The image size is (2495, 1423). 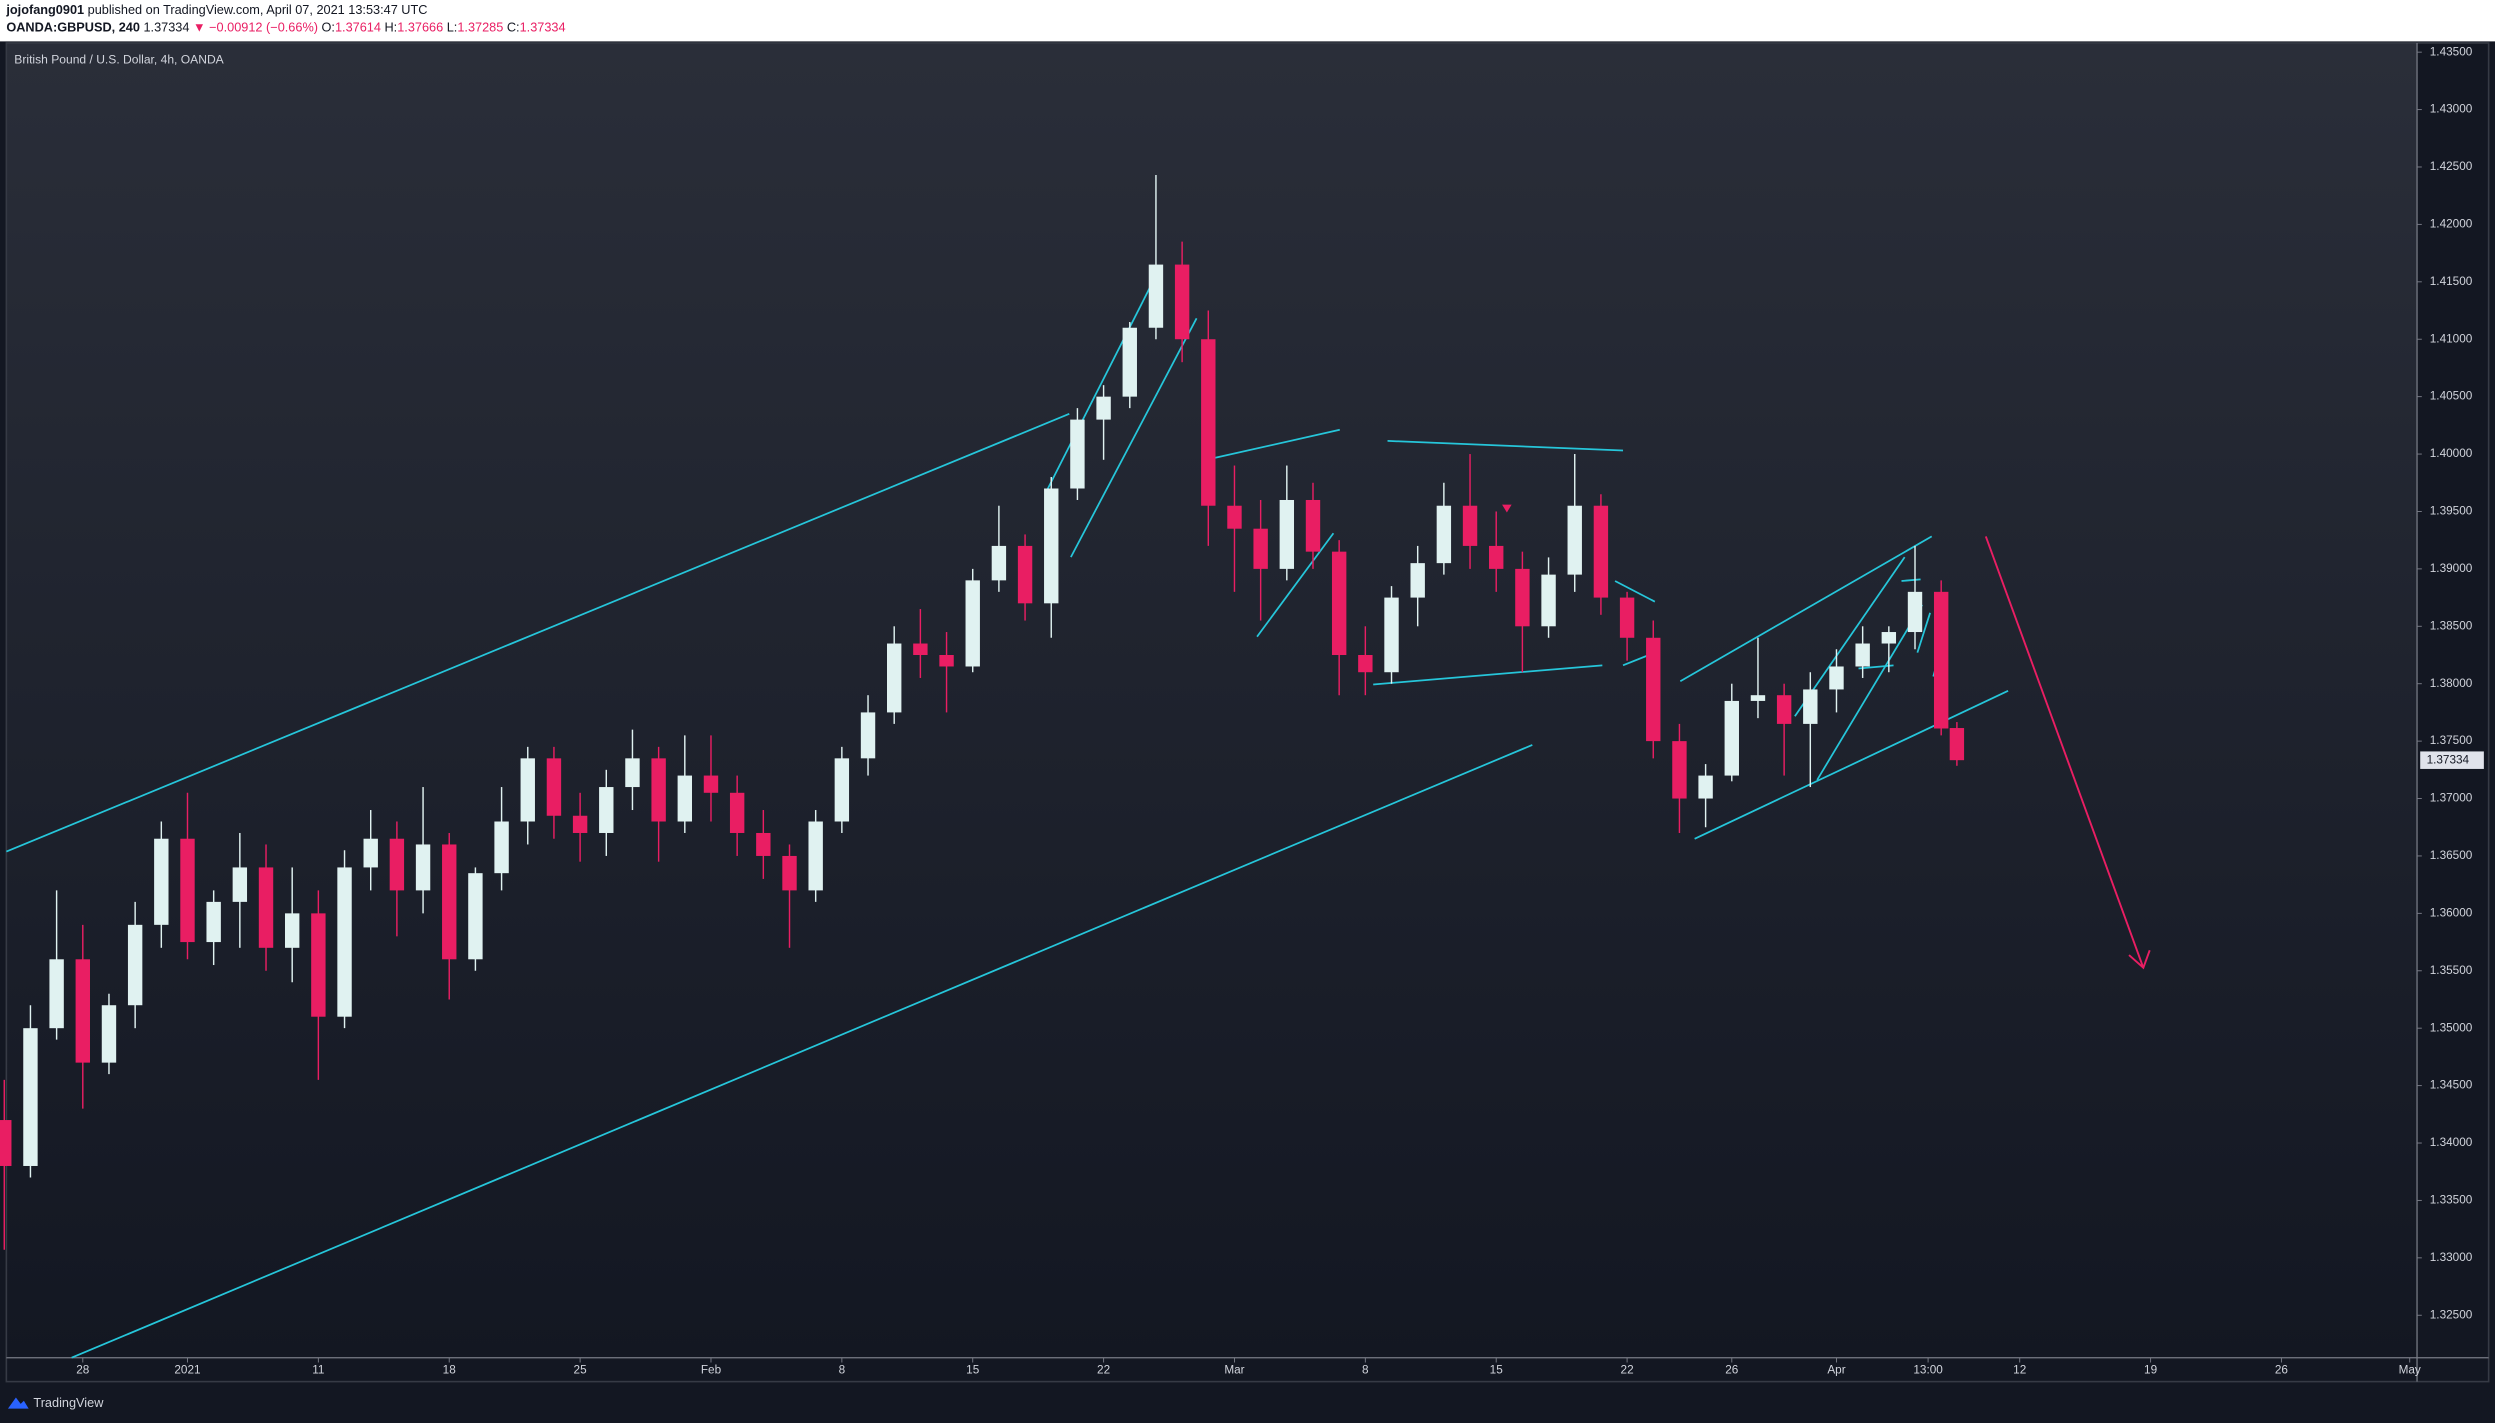 What do you see at coordinates (119, 60) in the screenshot?
I see `chart-title: British Pound / U.S. Dollar, 4h, OANDA` at bounding box center [119, 60].